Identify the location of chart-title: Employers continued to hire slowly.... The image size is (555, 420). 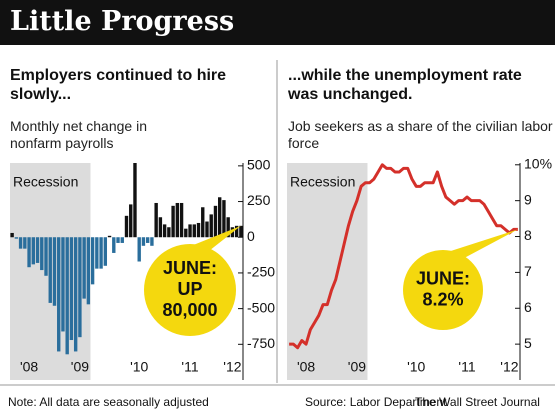
(118, 85).